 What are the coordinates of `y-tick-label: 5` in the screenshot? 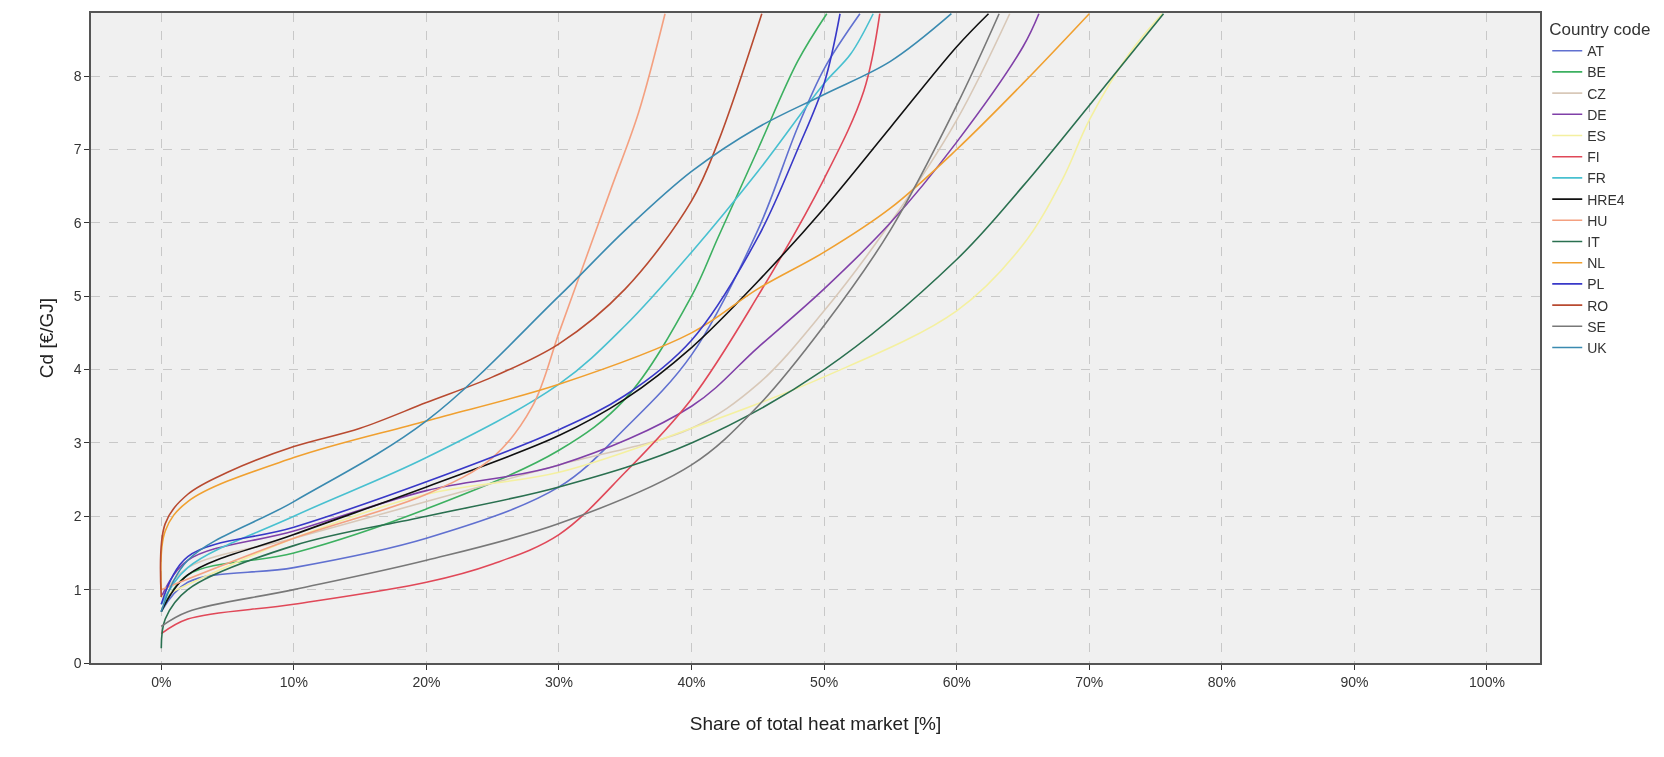 It's located at (77, 296).